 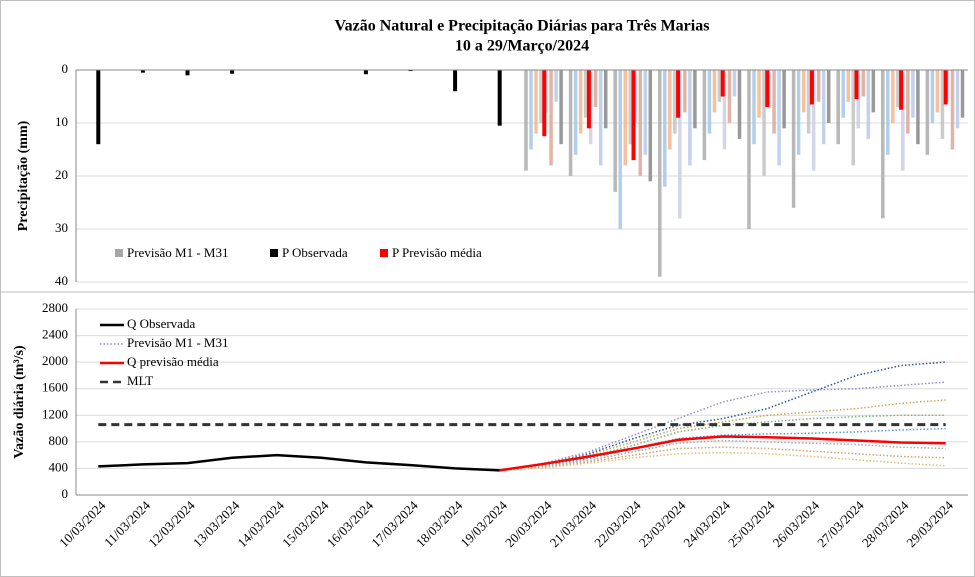 I want to click on x-tick-label: 12/03/2024, so click(x=171, y=523).